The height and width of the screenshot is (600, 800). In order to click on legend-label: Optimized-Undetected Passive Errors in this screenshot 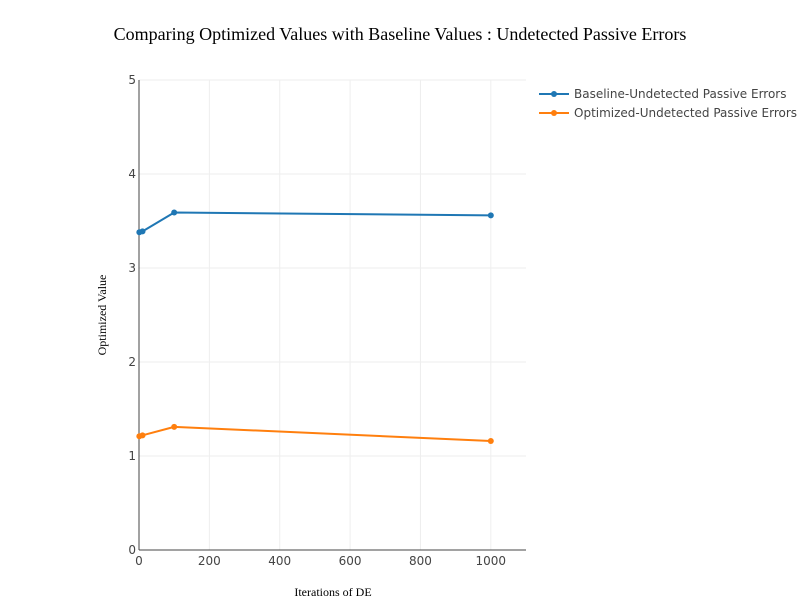, I will do `click(685, 113)`.